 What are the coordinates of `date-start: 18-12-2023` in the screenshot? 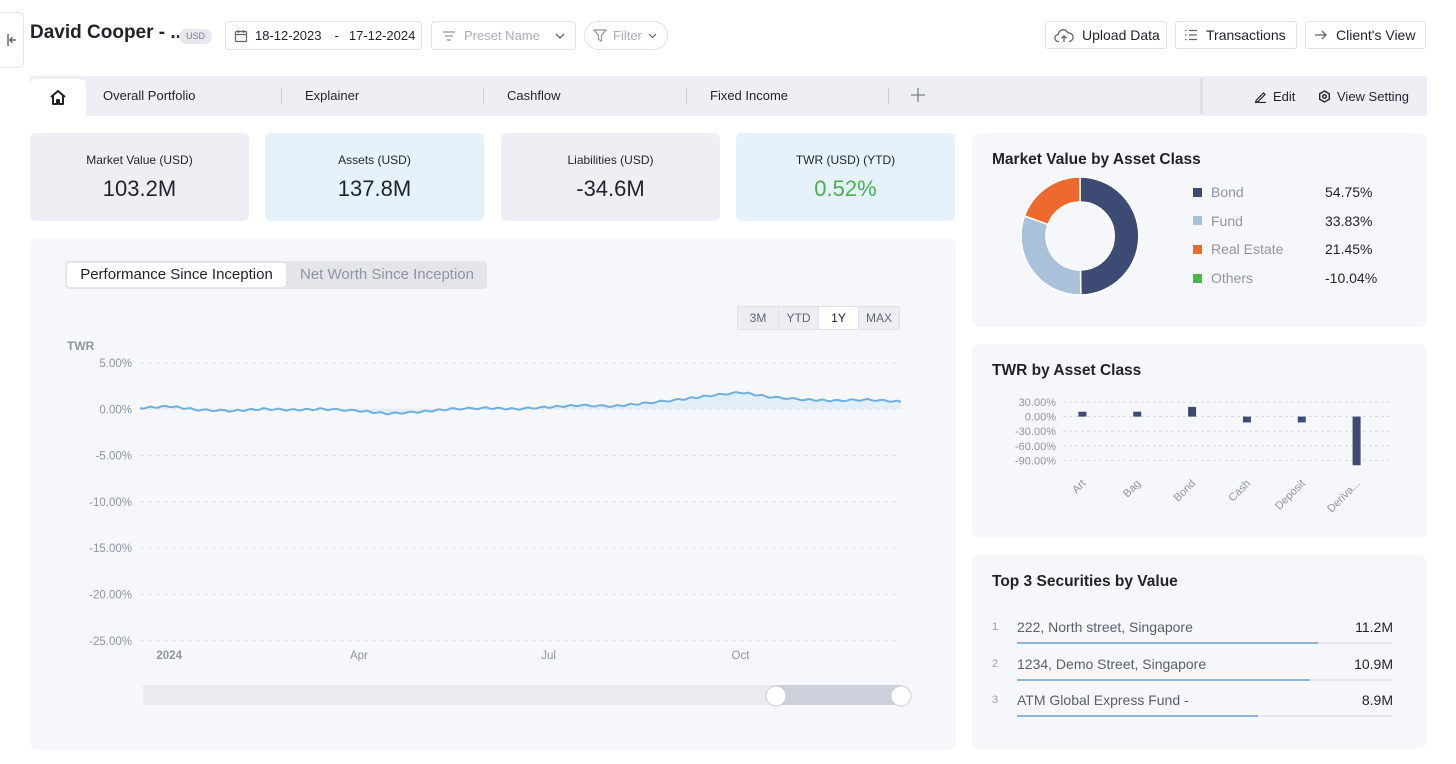 It's located at (288, 35).